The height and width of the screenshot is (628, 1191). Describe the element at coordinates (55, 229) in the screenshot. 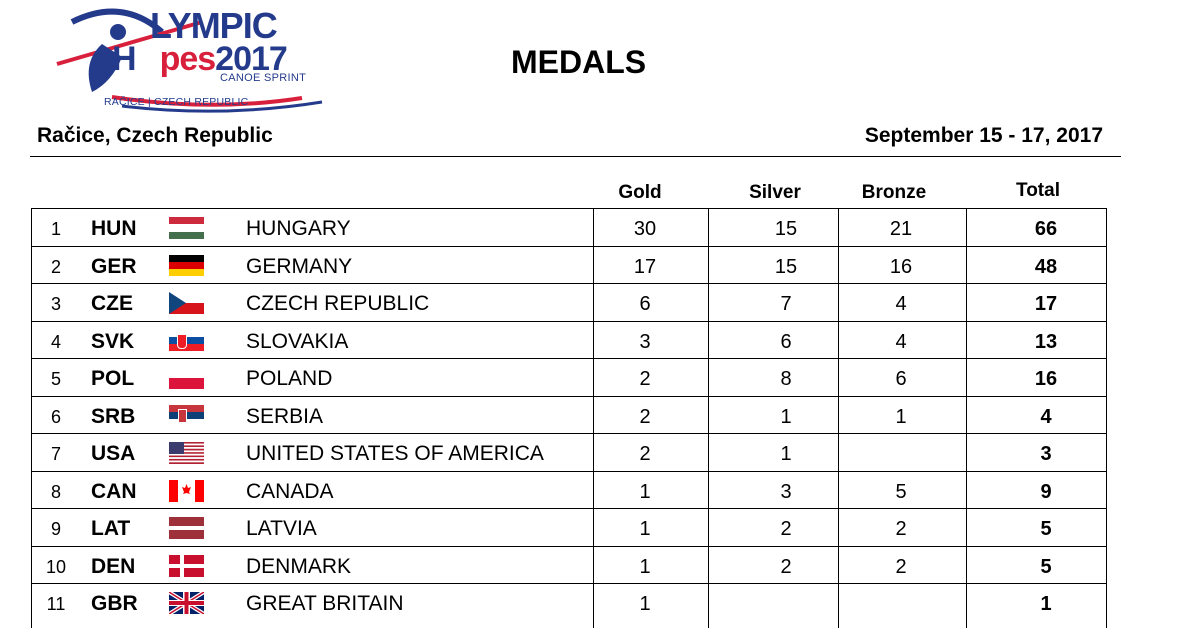

I see `rank-cell: 1` at that location.